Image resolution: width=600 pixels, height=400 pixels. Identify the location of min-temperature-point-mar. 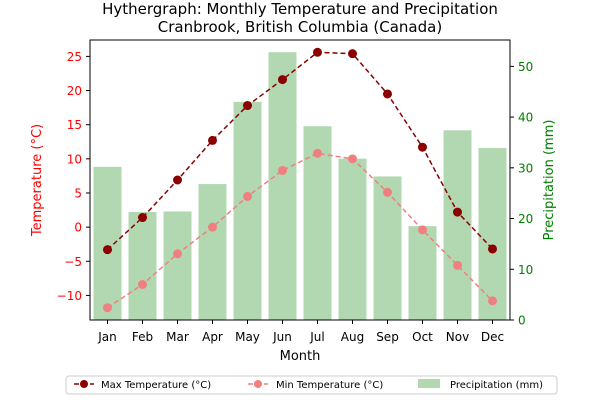
(177, 254).